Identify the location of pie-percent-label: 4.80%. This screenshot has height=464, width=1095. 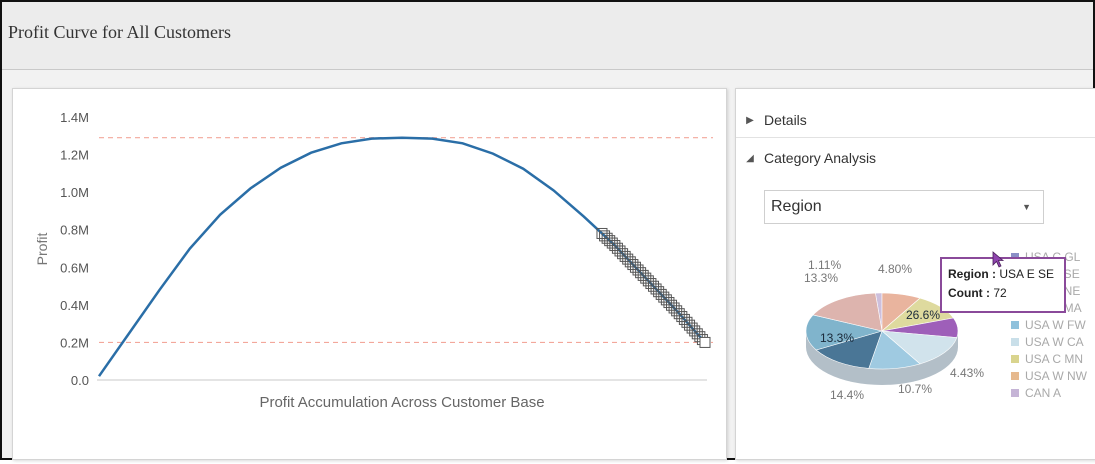
(895, 269).